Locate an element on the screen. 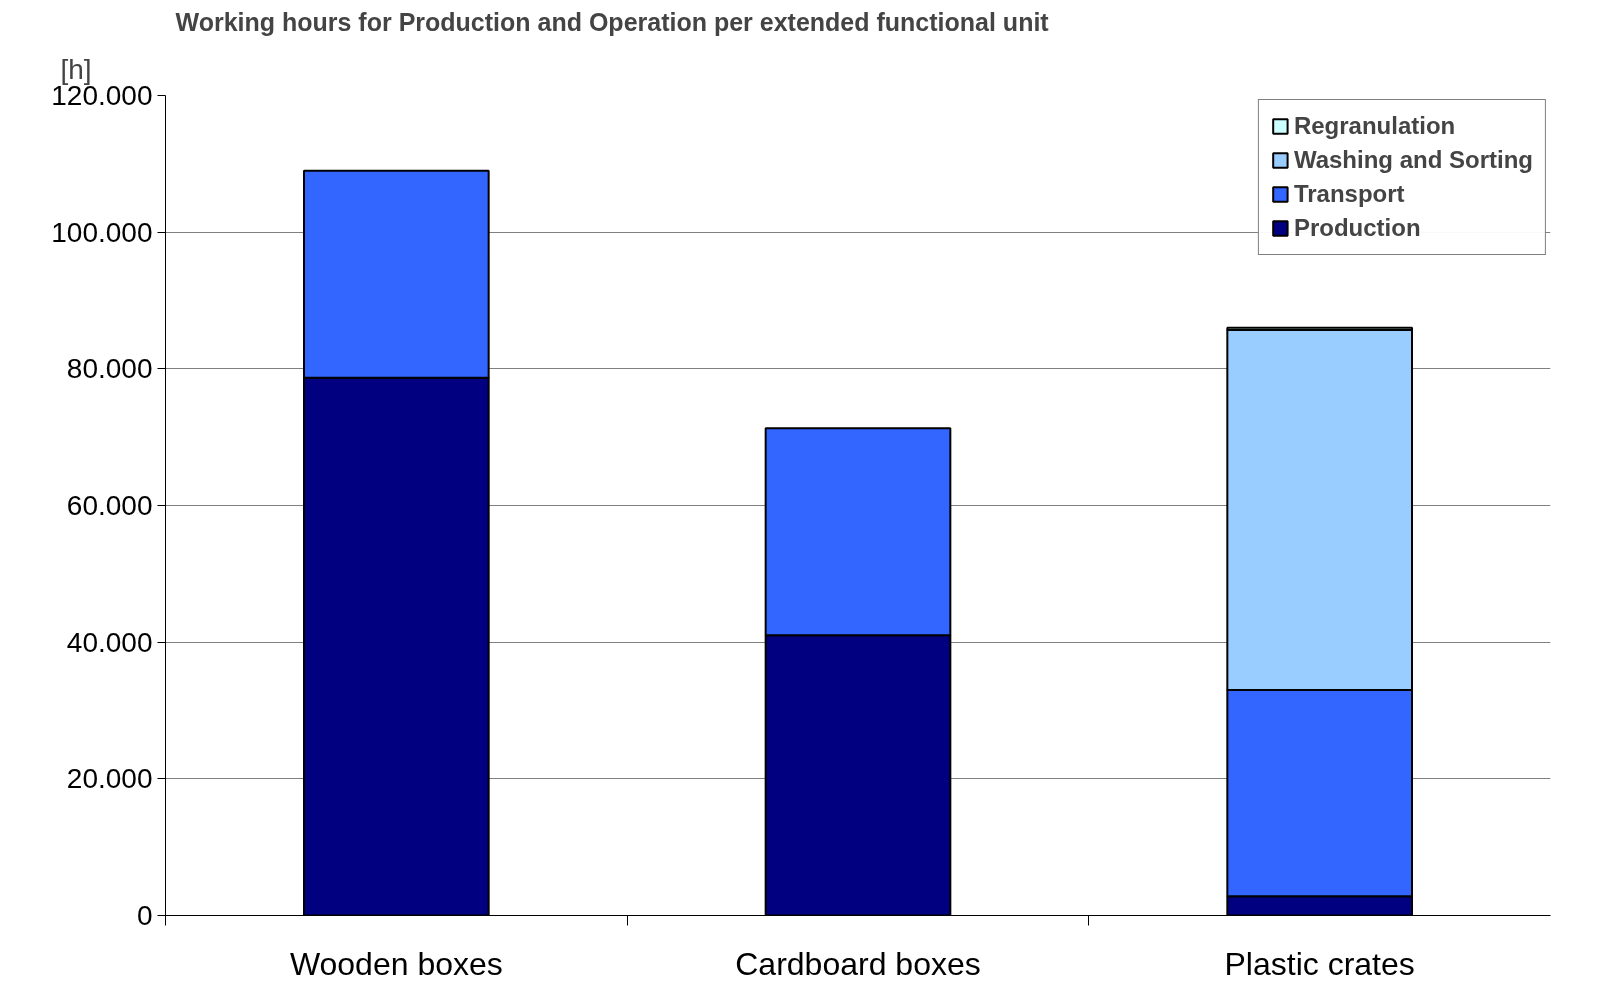  x-tick-label: Cardboard boxes is located at coordinates (858, 963).